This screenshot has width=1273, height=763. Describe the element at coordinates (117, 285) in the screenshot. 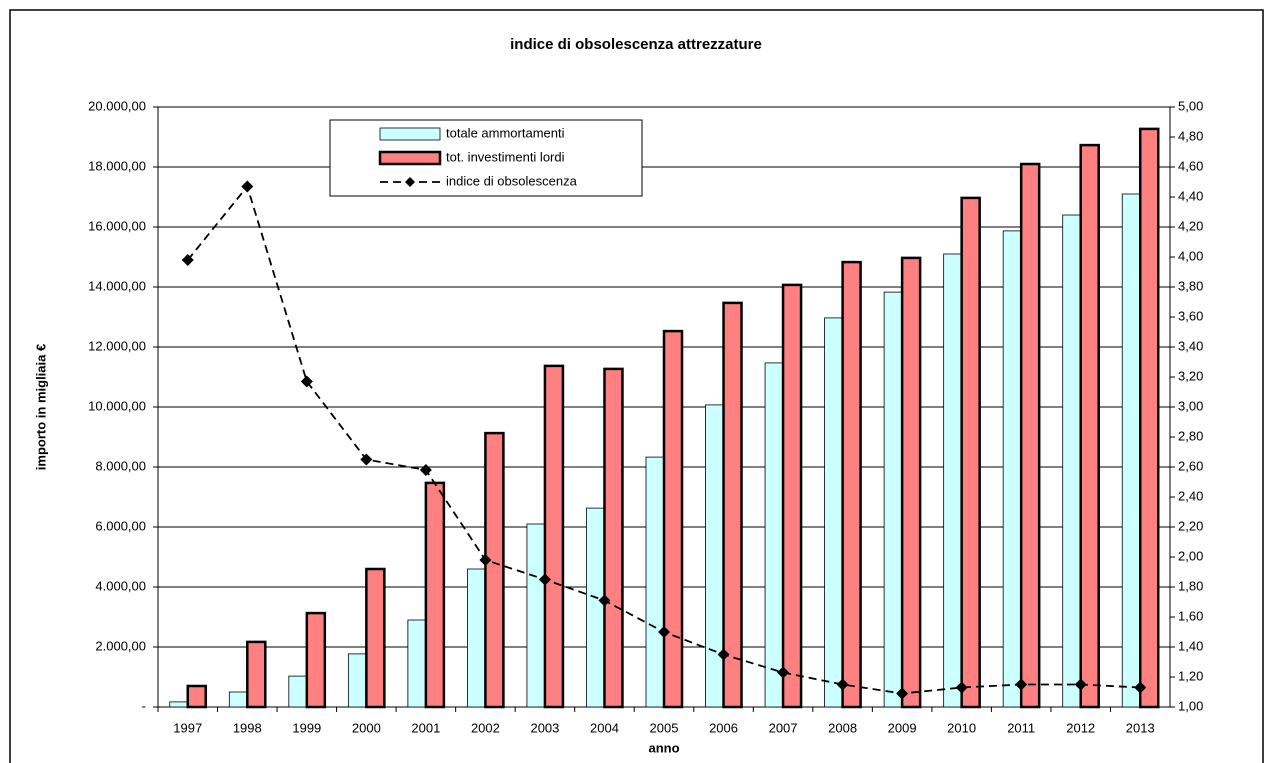

I see `y-tick-label: 14.000,00` at that location.